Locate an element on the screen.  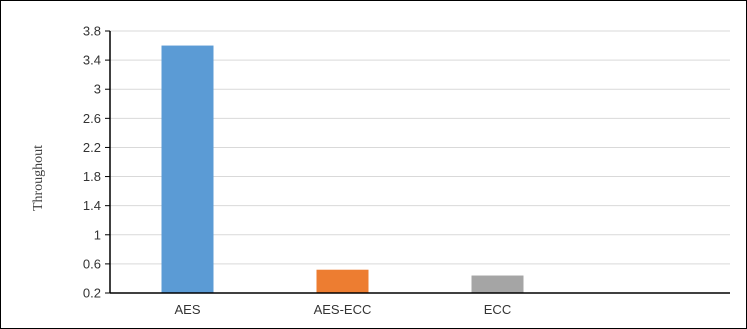
y-tick-label: 2.2 is located at coordinates (92, 147).